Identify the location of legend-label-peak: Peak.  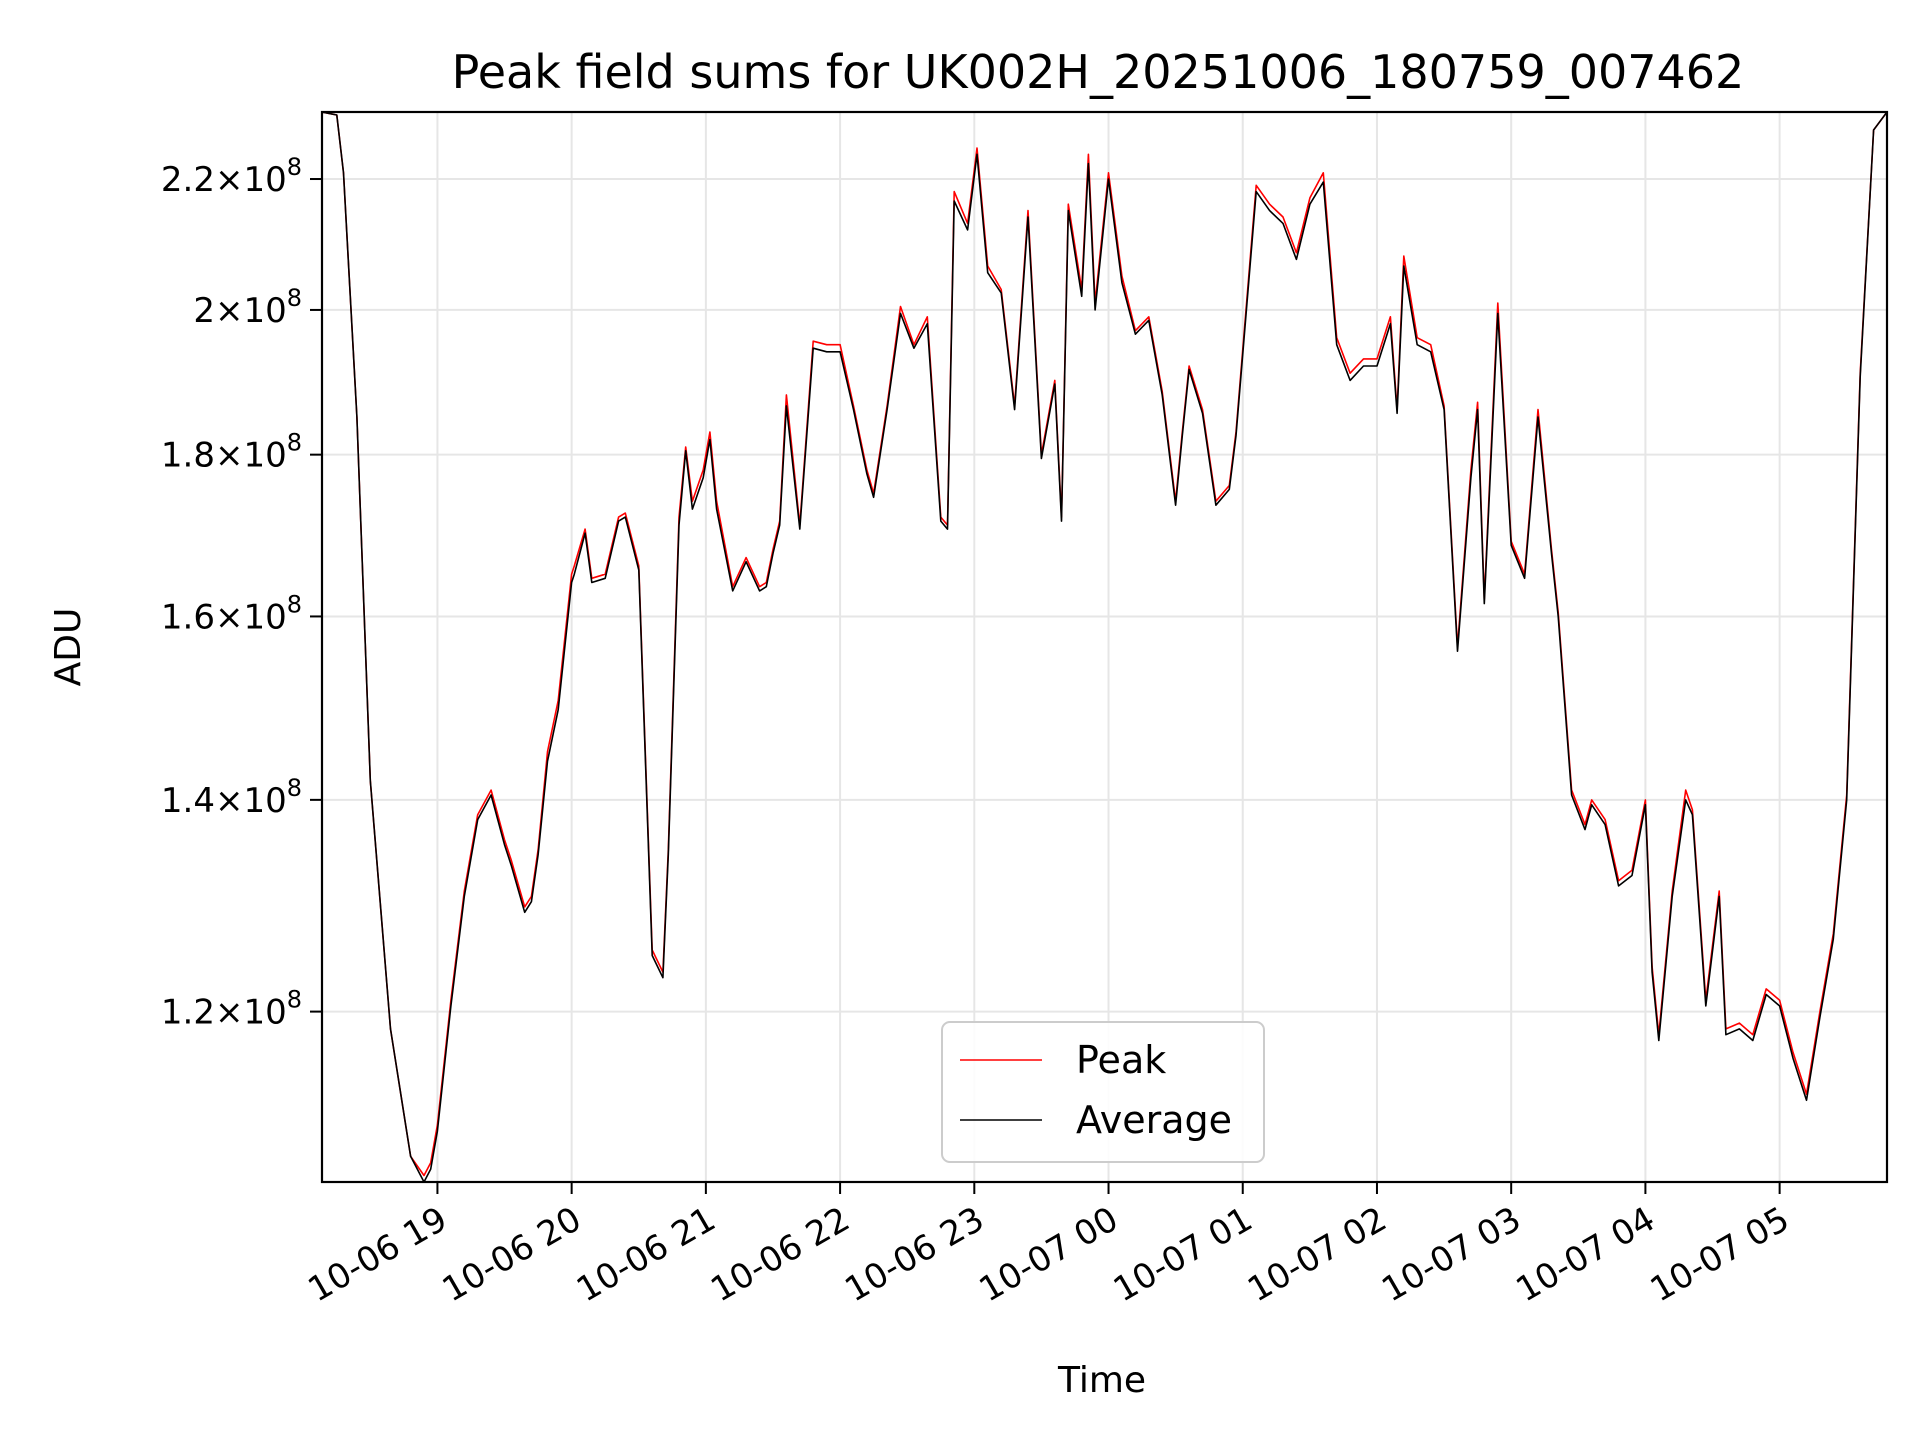
(1121, 1060).